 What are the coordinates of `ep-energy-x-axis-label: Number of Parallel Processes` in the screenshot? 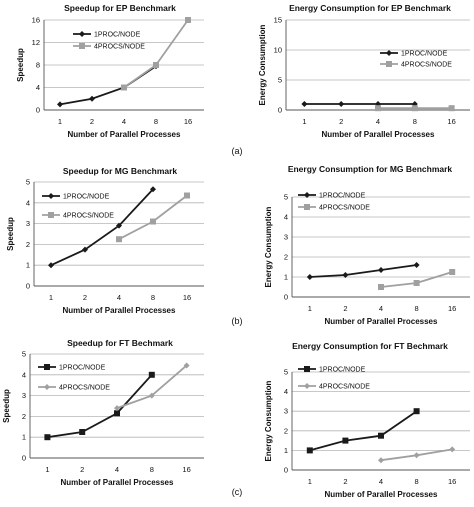 It's located at (378, 134).